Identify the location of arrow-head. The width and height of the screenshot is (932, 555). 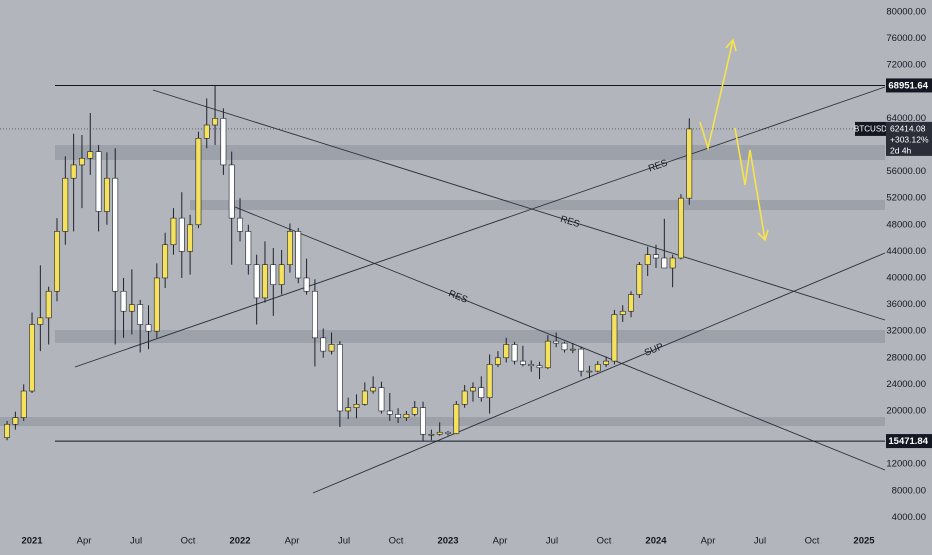
(763, 235).